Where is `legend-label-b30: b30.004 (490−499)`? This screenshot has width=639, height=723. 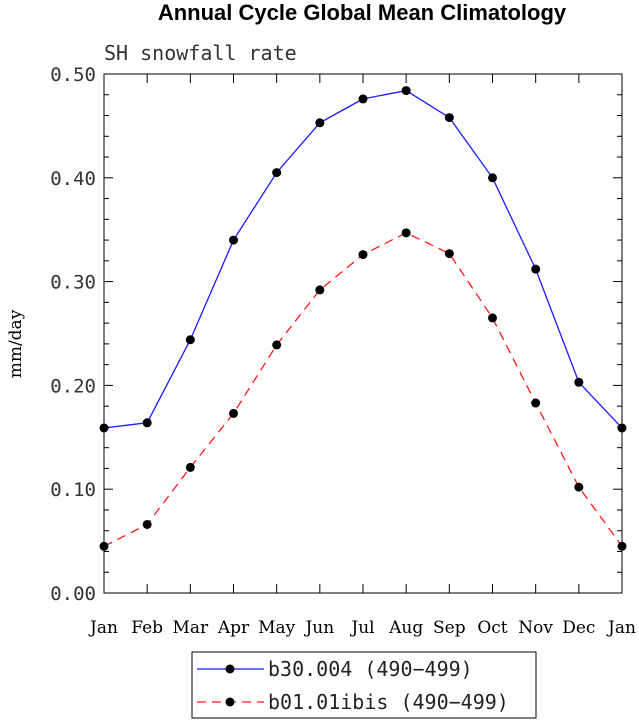 legend-label-b30: b30.004 (490−499) is located at coordinates (370, 669).